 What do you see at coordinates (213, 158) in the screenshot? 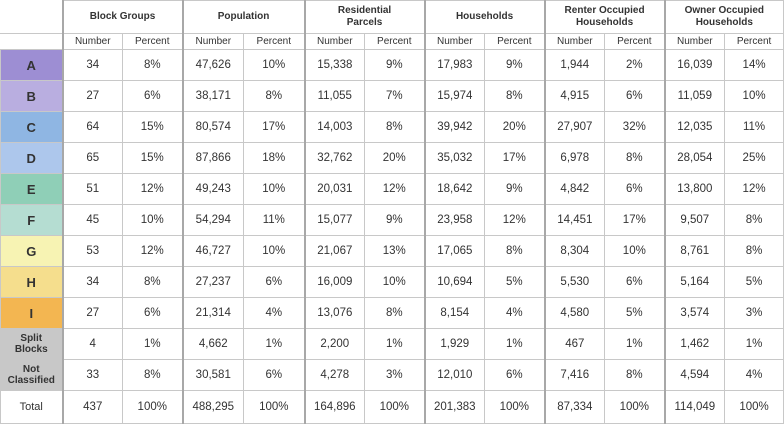
I see `number-cell: 87,866` at bounding box center [213, 158].